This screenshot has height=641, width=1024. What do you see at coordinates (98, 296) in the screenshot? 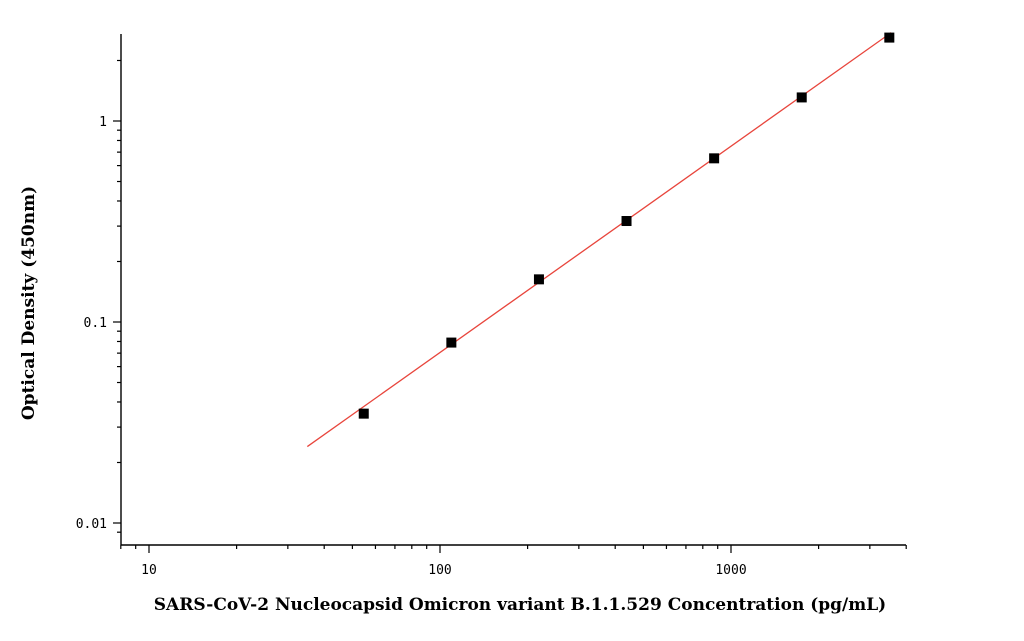
I see `y-ticks: 0.01 0.1 1` at bounding box center [98, 296].